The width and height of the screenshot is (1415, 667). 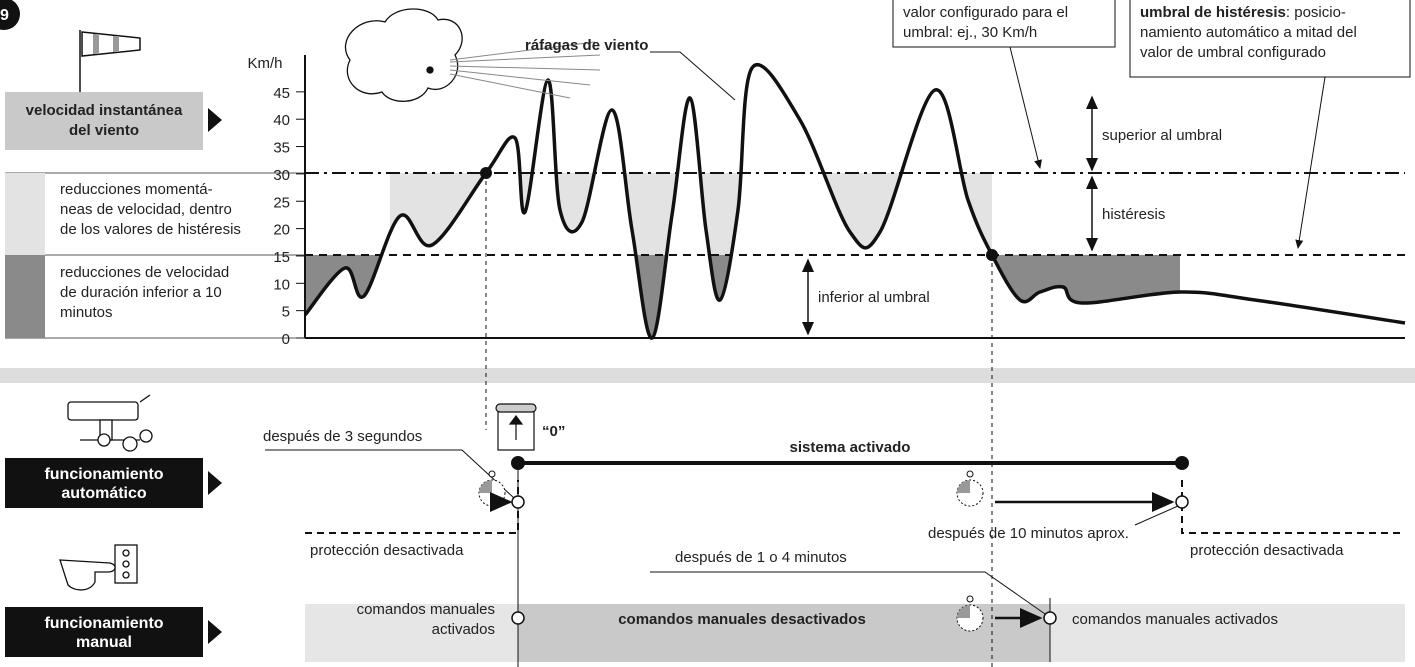 I want to click on protection-line, so click(x=855, y=507).